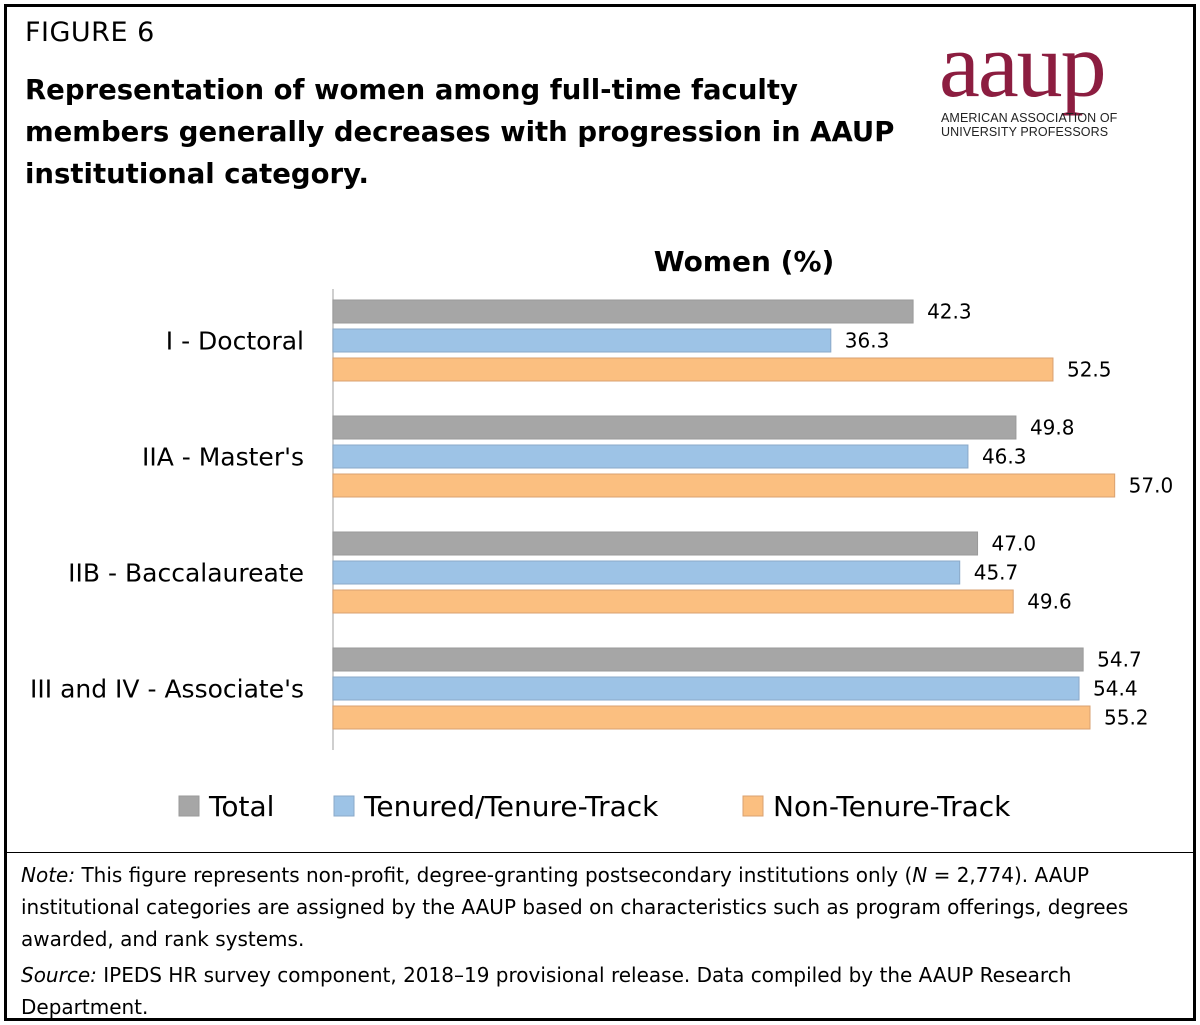 The height and width of the screenshot is (1025, 1200). What do you see at coordinates (511, 806) in the screenshot?
I see `legend-label: Tenured/Tenure-Track` at bounding box center [511, 806].